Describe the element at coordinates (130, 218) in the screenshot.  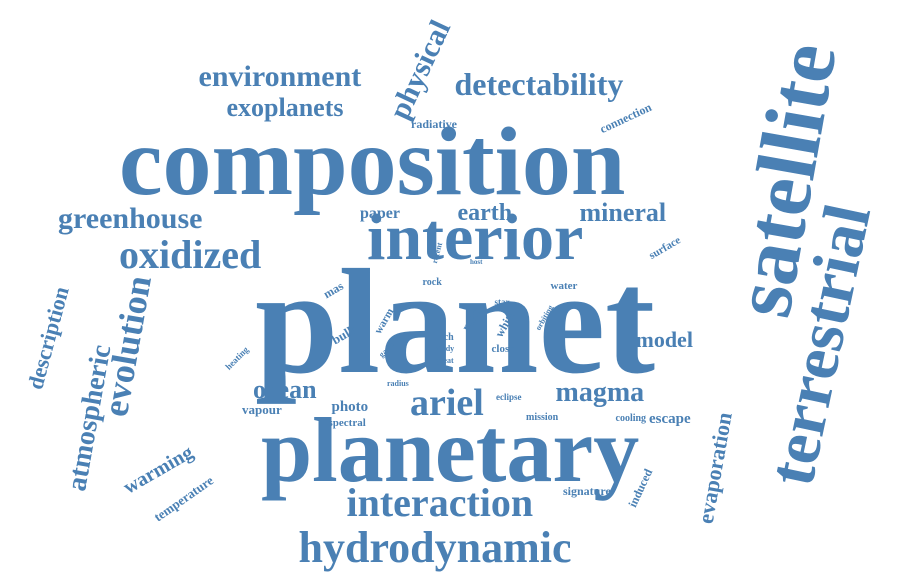
I see `word-greenhouse: greenhouse` at that location.